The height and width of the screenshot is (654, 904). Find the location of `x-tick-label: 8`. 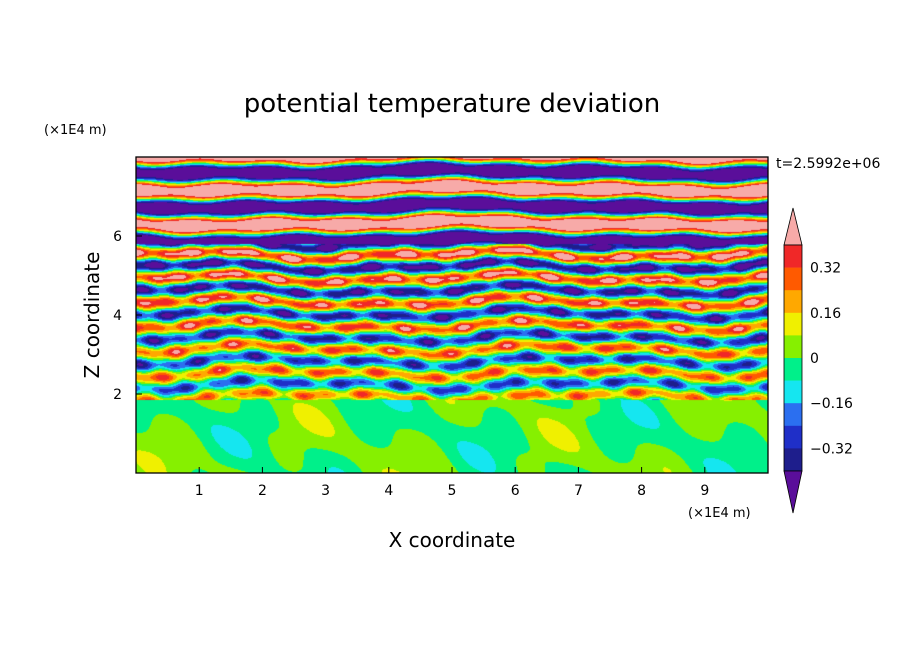

x-tick-label: 8 is located at coordinates (641, 491).